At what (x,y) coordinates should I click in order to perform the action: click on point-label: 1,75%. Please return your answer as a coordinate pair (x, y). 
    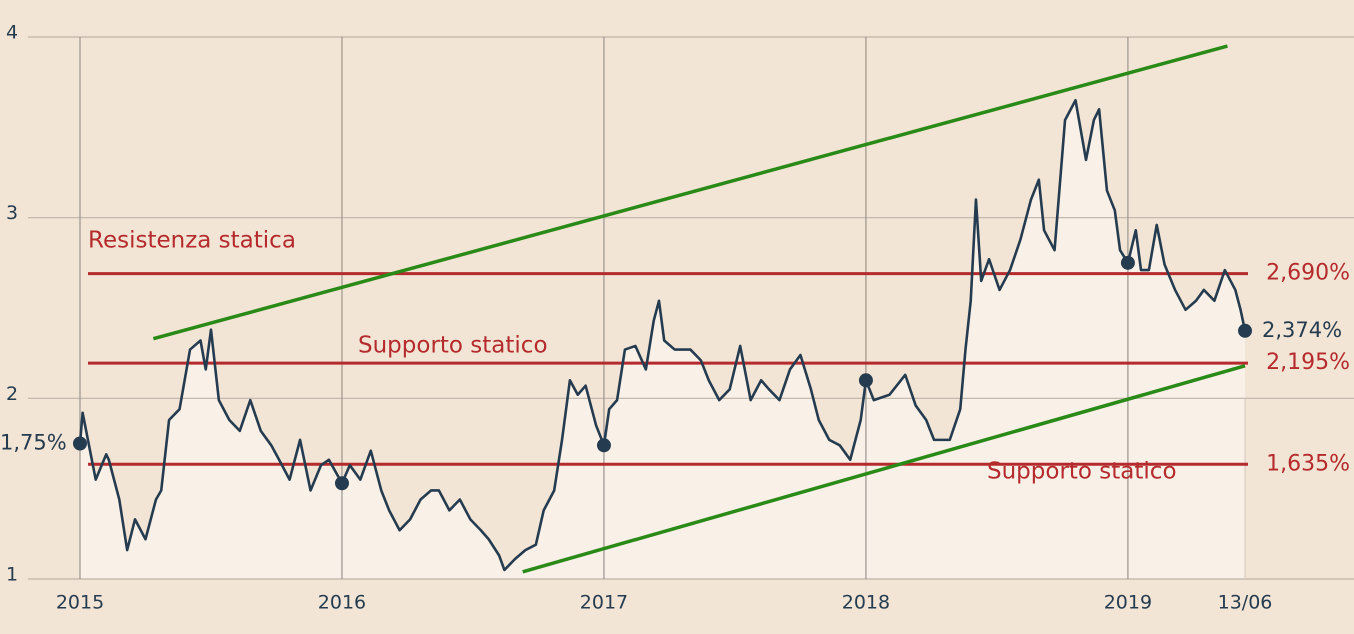
    Looking at the image, I should click on (33, 443).